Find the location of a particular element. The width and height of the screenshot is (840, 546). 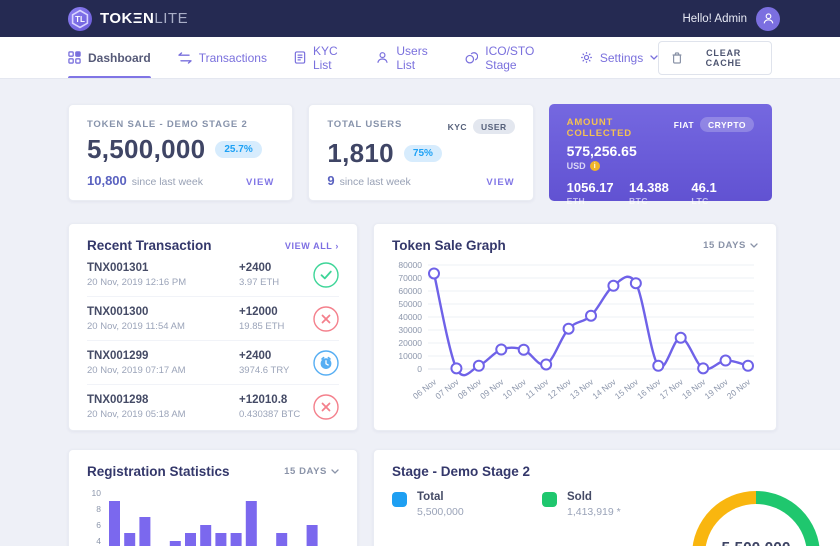

tokenlite-logo-icon: TL is located at coordinates (80, 18).